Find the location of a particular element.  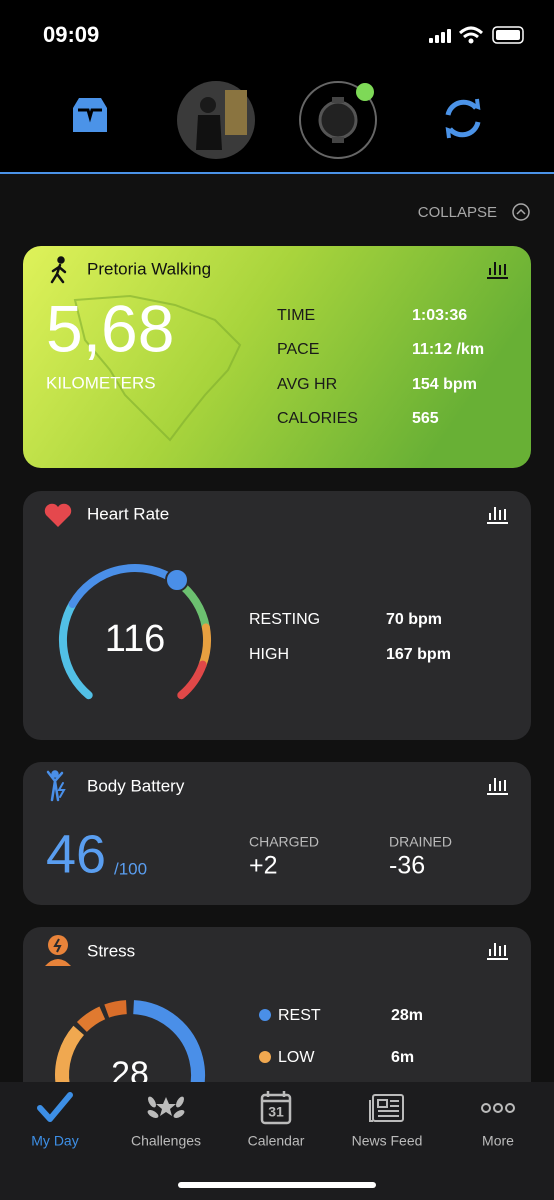

wifi-icon is located at coordinates (471, 32).